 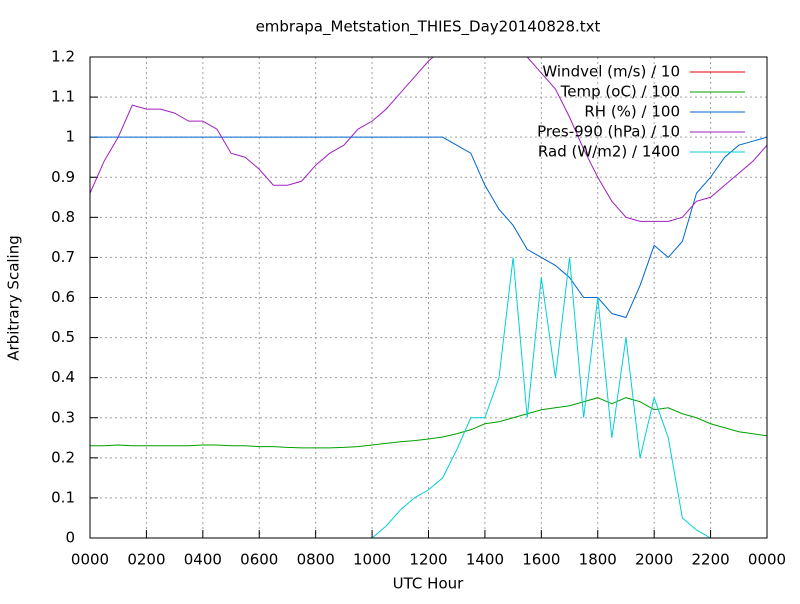 I want to click on y-tick-label: 0.9, so click(x=63, y=177).